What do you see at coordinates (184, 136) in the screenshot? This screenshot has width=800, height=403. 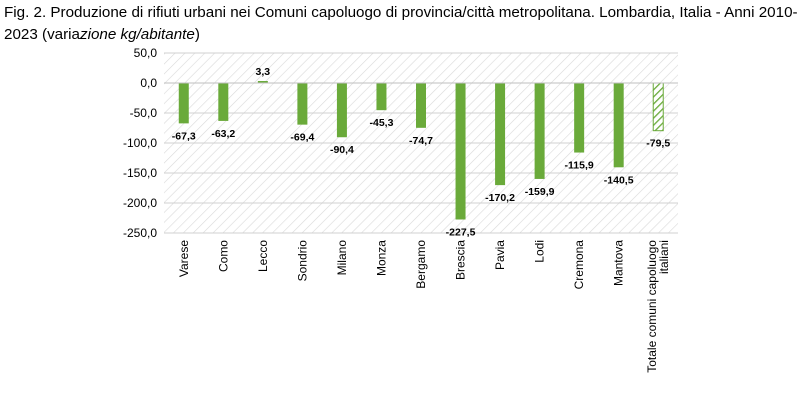 I see `data-label: -67,3` at bounding box center [184, 136].